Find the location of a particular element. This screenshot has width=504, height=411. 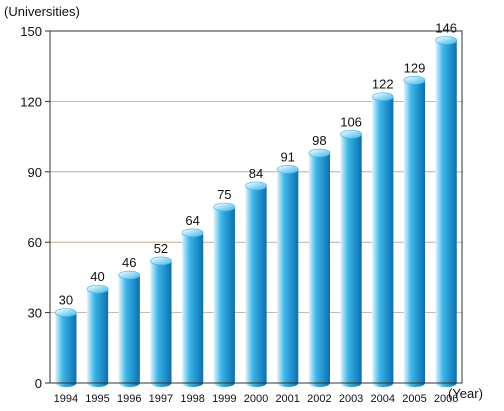

x-axis-unit-label: (Year) is located at coordinates (465, 393).